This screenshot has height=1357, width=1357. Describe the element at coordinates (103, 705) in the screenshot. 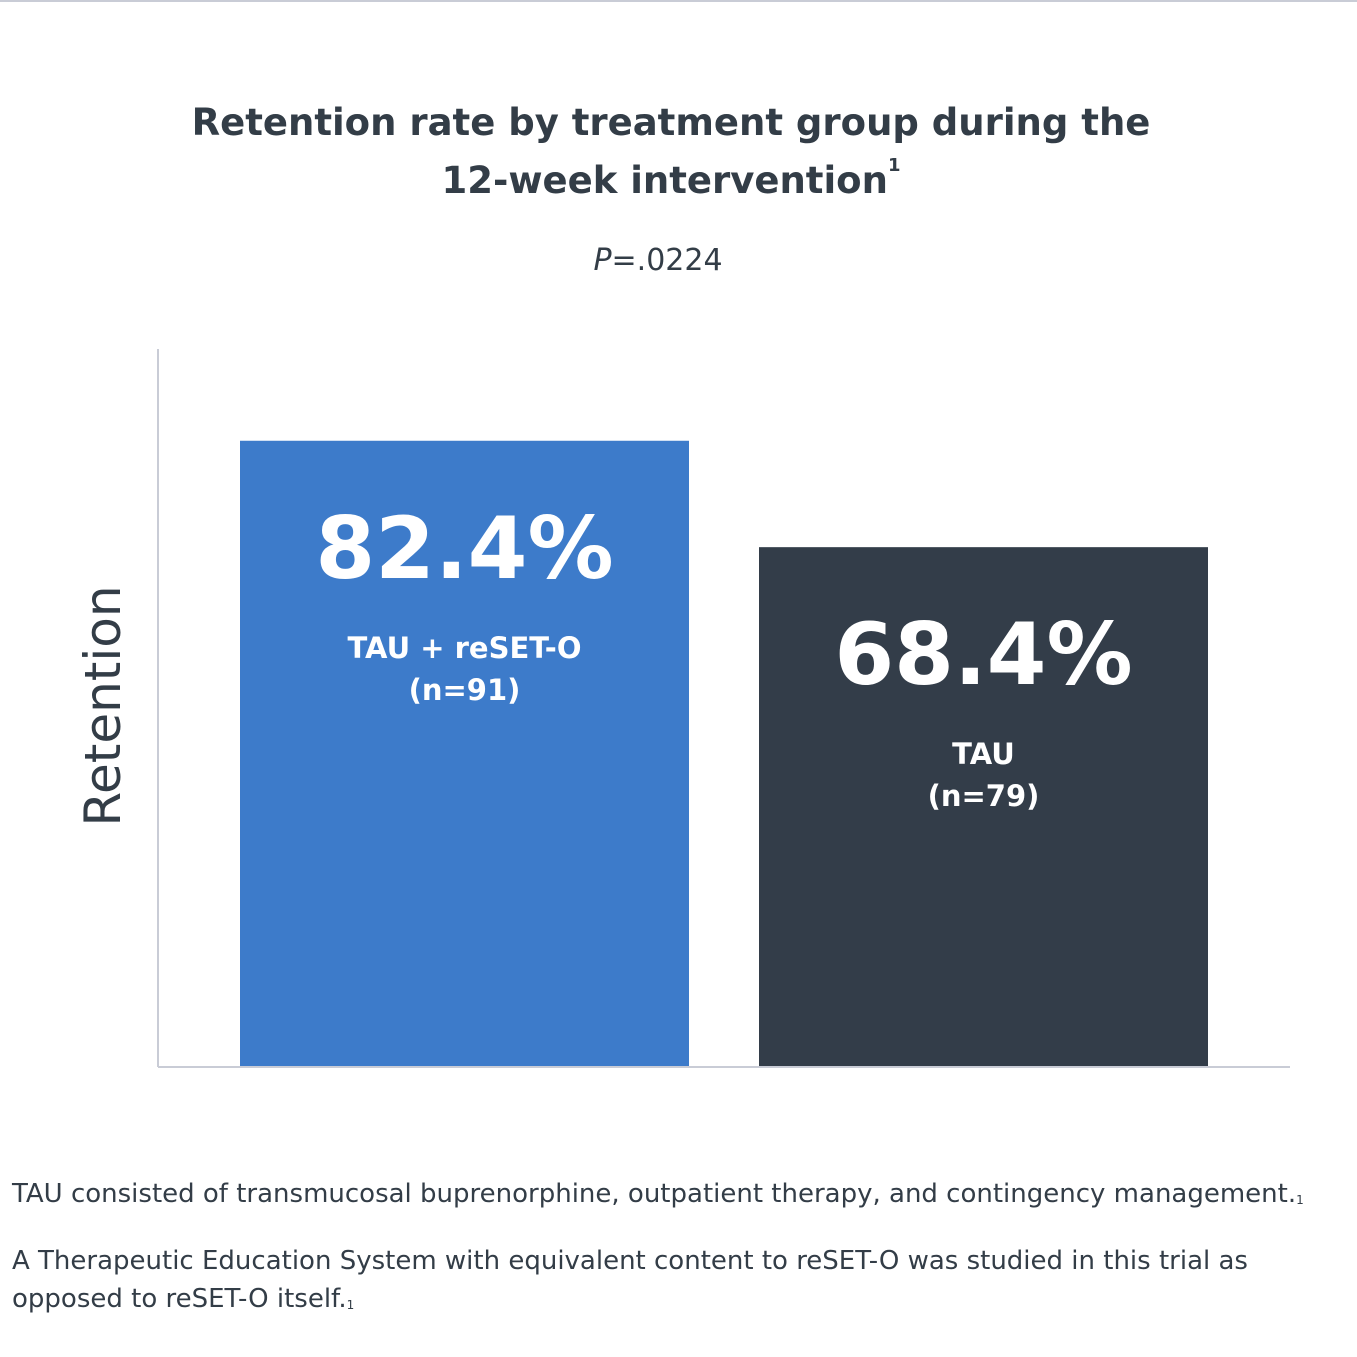

I see `y-axis-label: Retention` at that location.